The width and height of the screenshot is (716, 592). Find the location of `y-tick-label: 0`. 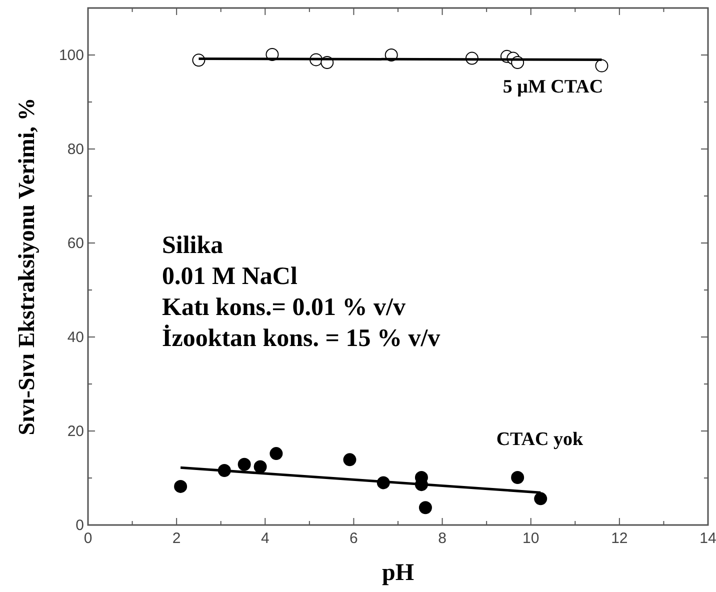

y-tick-label: 0 is located at coordinates (80, 525).